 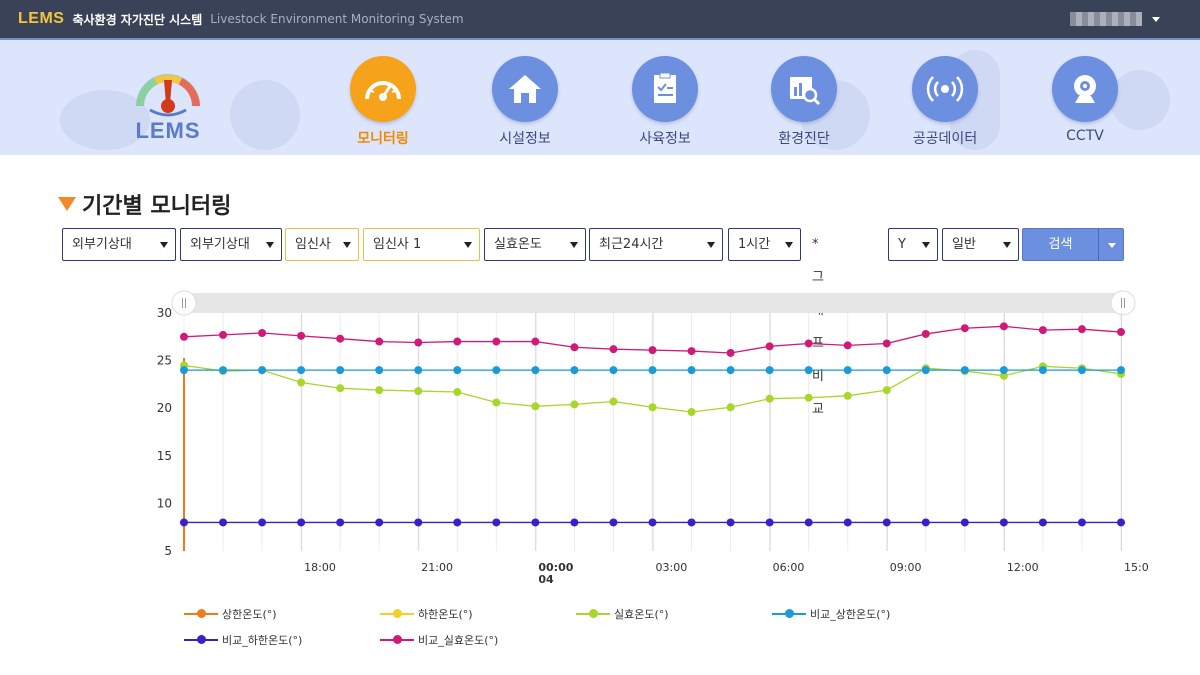 What do you see at coordinates (622, 614) in the screenshot?
I see `legend-item: 실효온도(°)` at bounding box center [622, 614].